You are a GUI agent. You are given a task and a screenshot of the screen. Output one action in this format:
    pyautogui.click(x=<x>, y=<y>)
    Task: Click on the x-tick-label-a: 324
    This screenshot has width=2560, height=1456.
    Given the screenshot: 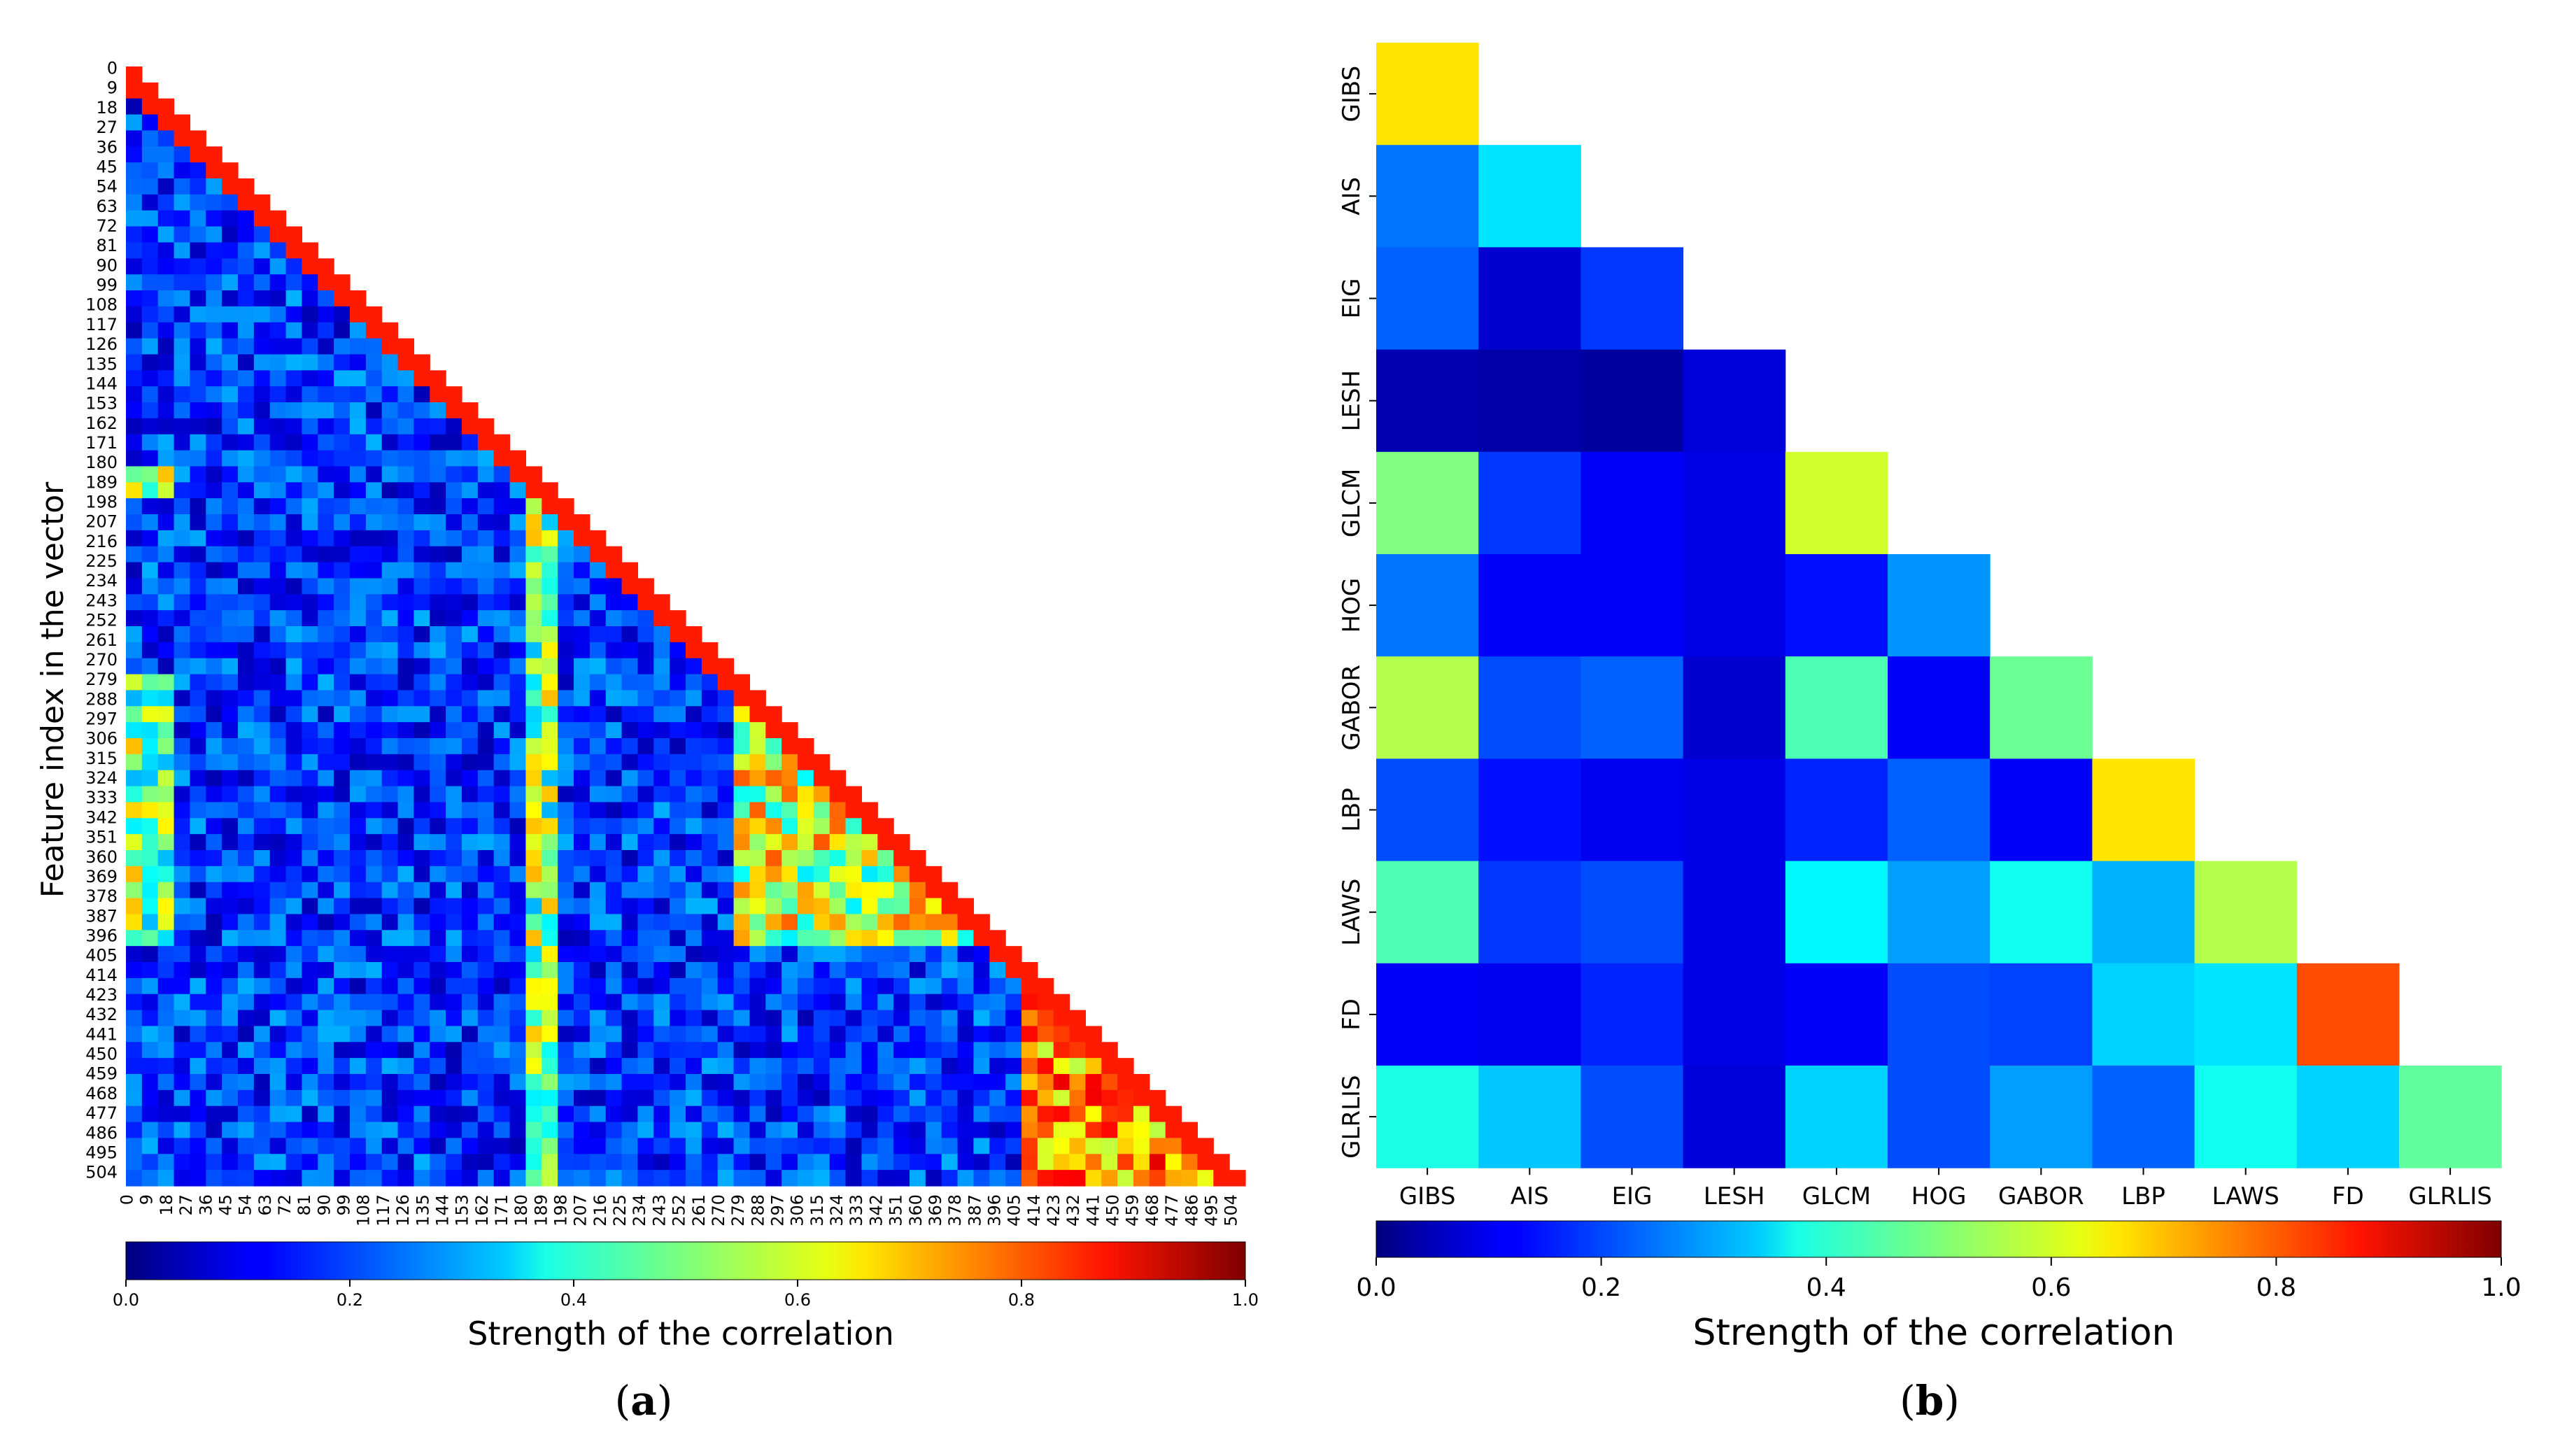 What is the action you would take?
    pyautogui.click(x=837, y=1210)
    